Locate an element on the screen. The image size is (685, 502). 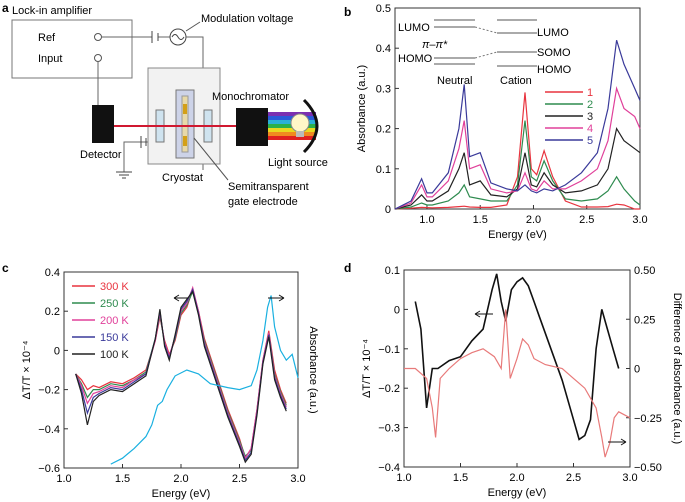
modulation-label: Modulation voltage is located at coordinates (247, 19).